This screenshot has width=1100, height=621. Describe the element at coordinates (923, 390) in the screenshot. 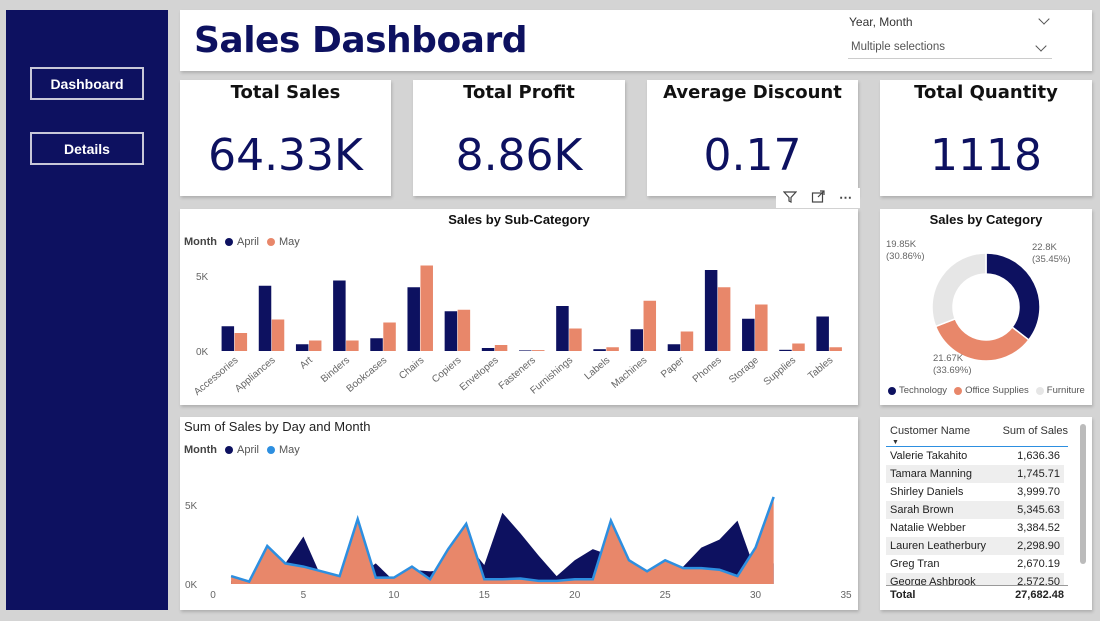

I see `legend-entry-technology: Technology` at that location.